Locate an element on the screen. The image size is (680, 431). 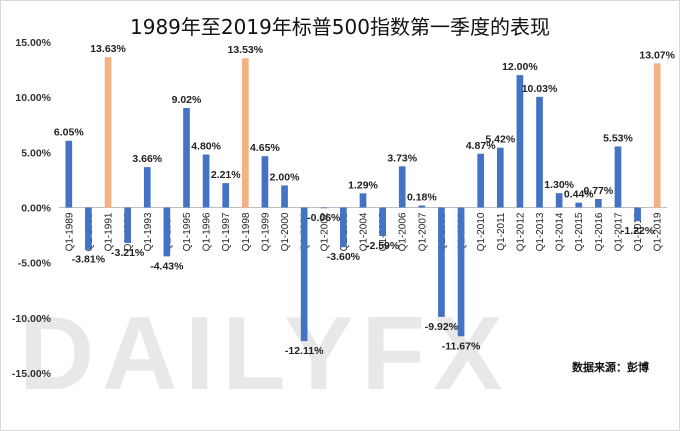
data-label: 0.77% is located at coordinates (598, 191).